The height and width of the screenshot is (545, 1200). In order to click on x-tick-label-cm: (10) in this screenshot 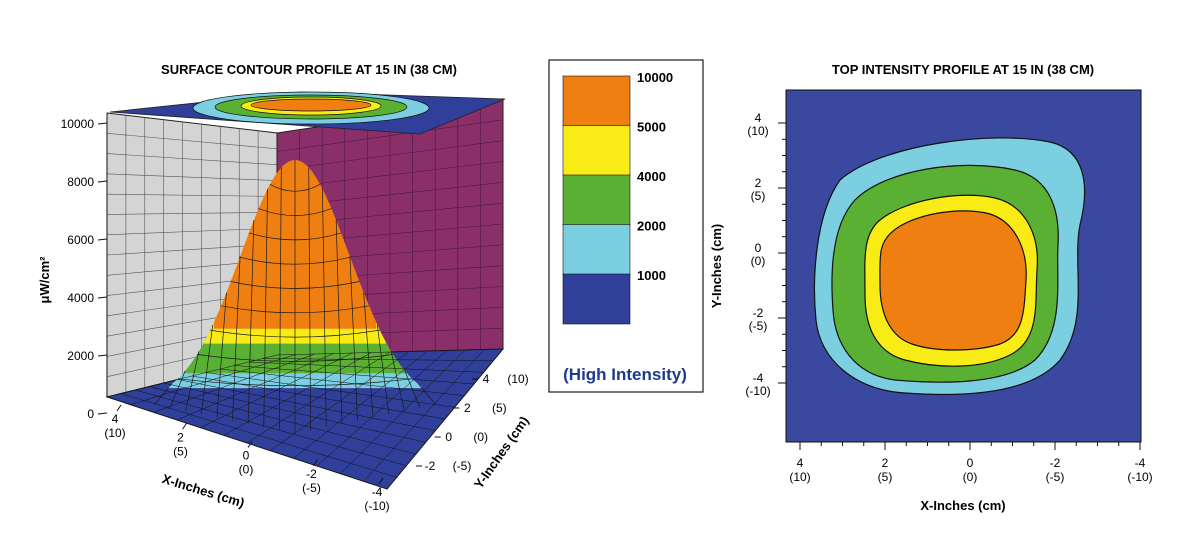, I will do `click(114, 433)`.